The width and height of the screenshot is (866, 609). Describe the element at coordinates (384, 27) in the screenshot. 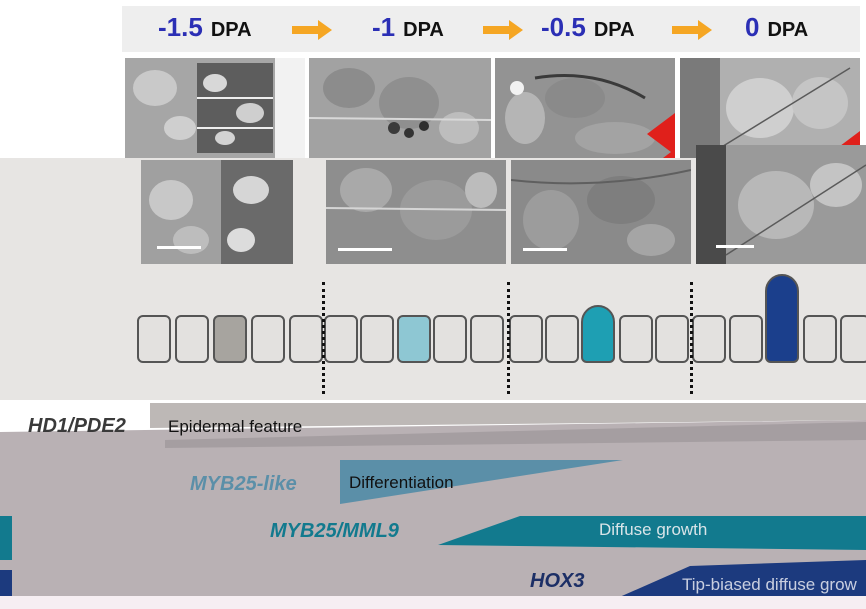

I see `stage-value: -1` at that location.